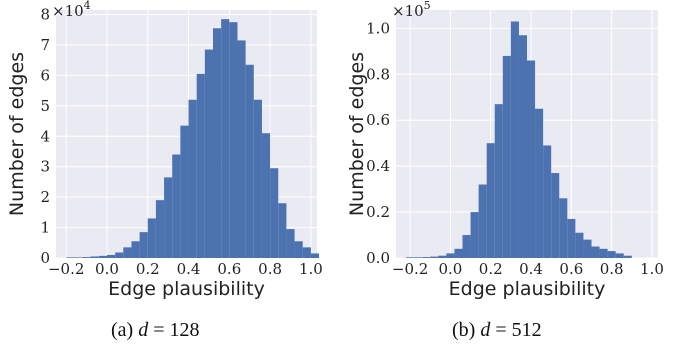 The image size is (683, 358). What do you see at coordinates (531, 269) in the screenshot?
I see `x-tick-label-b-3: 0.4` at bounding box center [531, 269].